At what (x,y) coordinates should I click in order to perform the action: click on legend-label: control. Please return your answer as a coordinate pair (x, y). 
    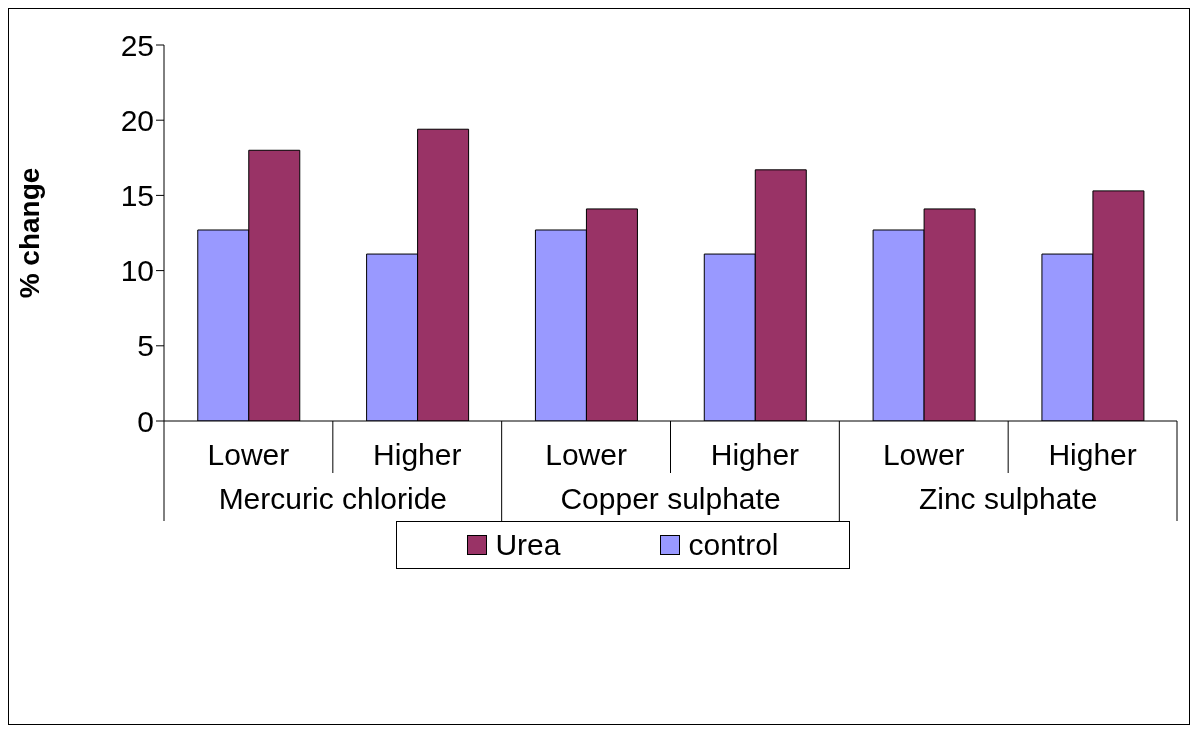
    Looking at the image, I should click on (733, 545).